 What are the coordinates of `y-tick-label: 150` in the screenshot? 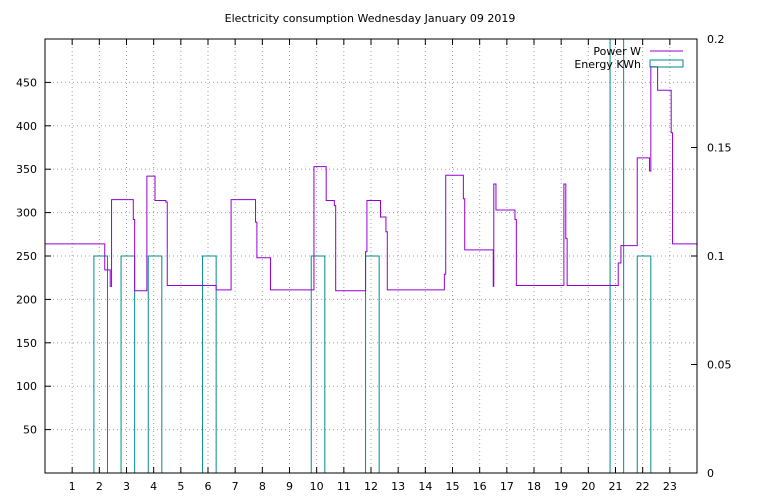 It's located at (26, 343).